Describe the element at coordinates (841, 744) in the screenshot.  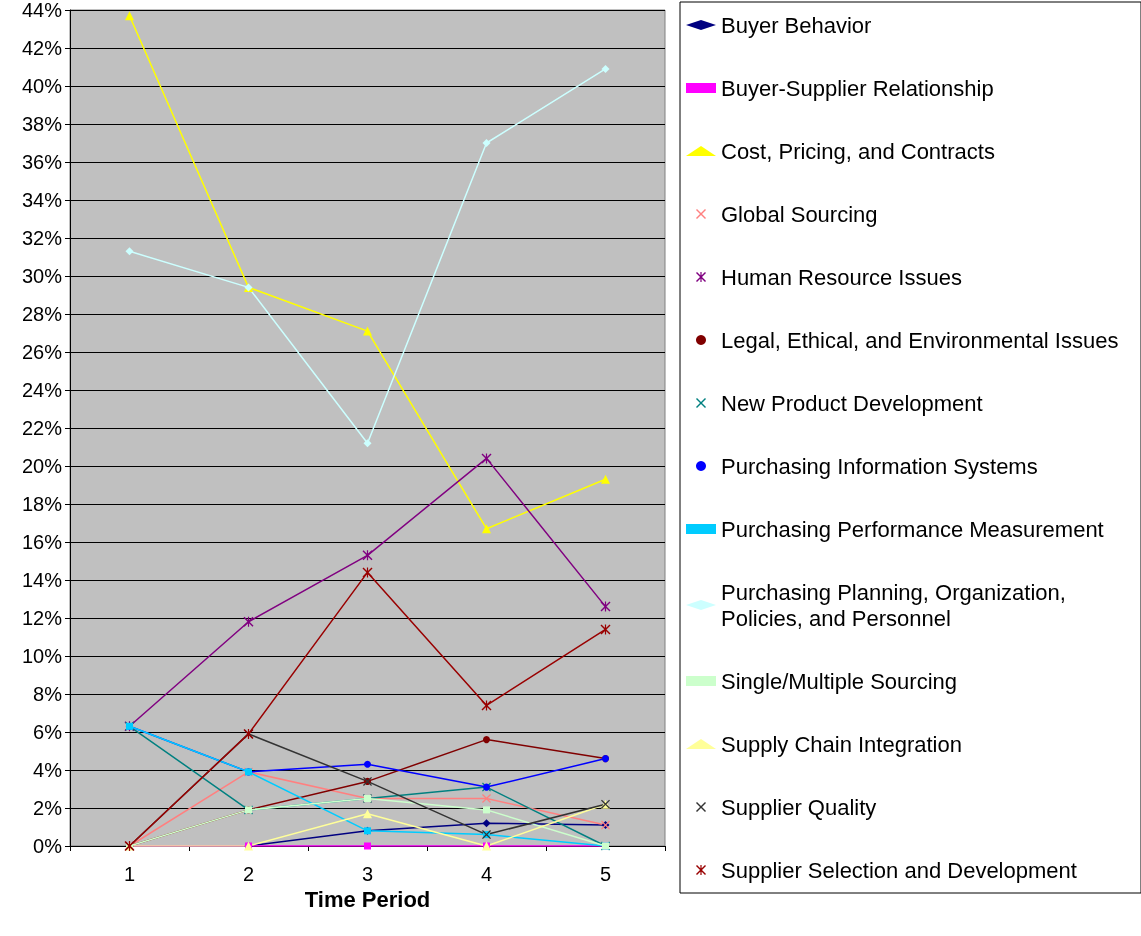
I see `legend-label: Supply Chain Integration` at that location.